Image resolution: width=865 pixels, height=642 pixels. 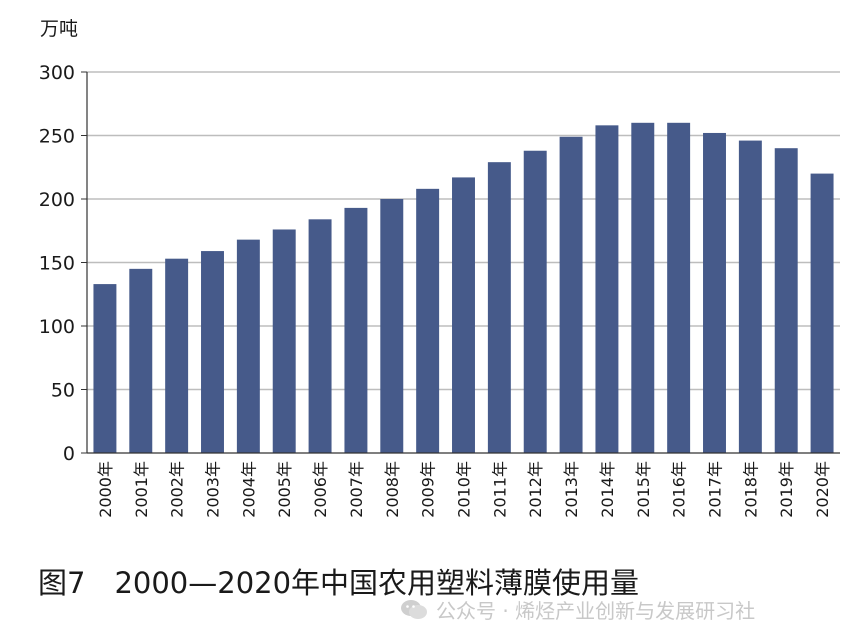 What do you see at coordinates (69, 454) in the screenshot?
I see `y-tick-label: 0` at bounding box center [69, 454].